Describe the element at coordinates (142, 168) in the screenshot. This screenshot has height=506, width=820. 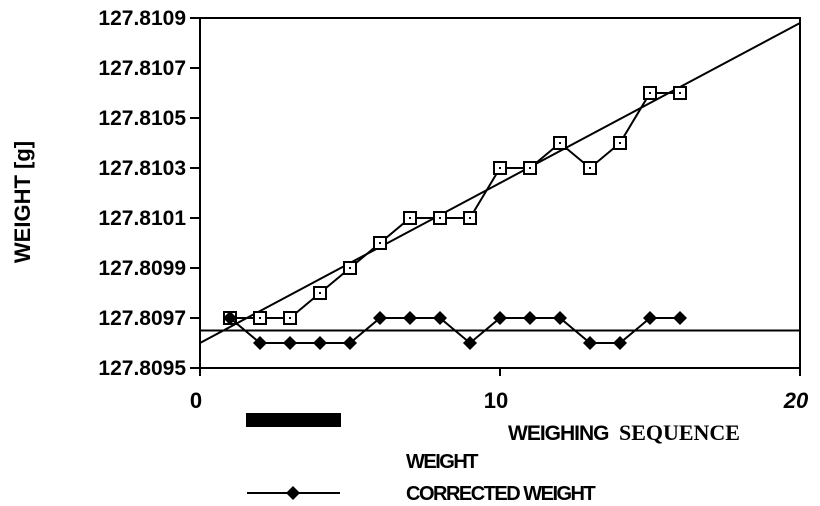
I see `y-tick-label: 127.8103` at that location.